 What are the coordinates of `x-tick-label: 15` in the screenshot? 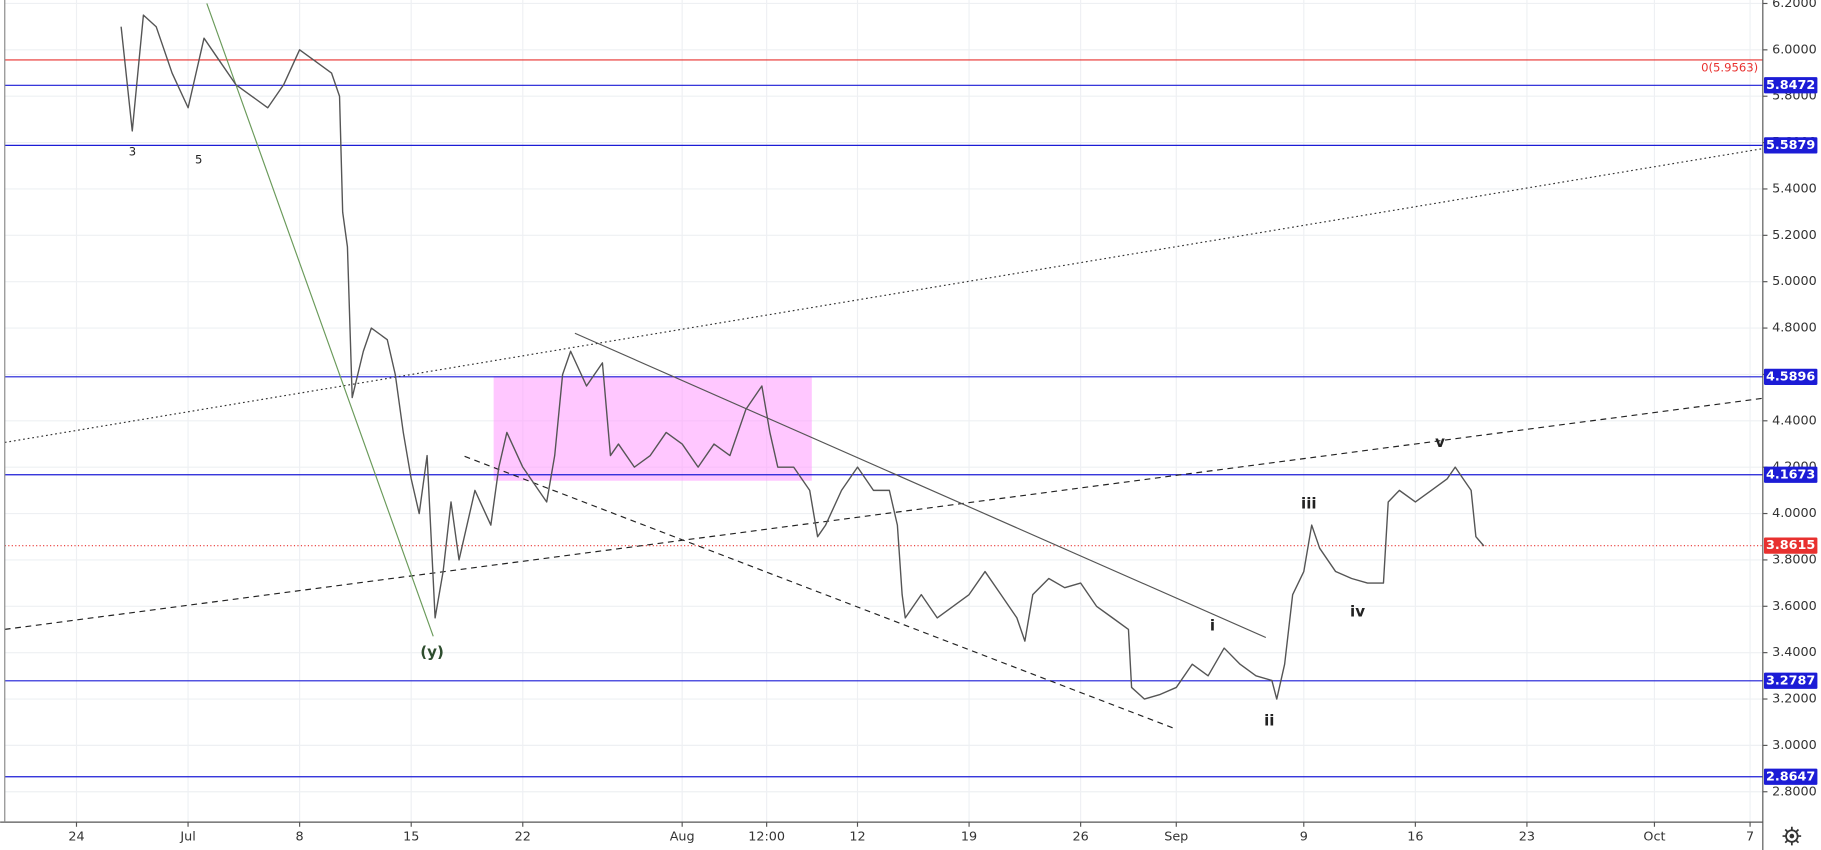 It's located at (411, 837).